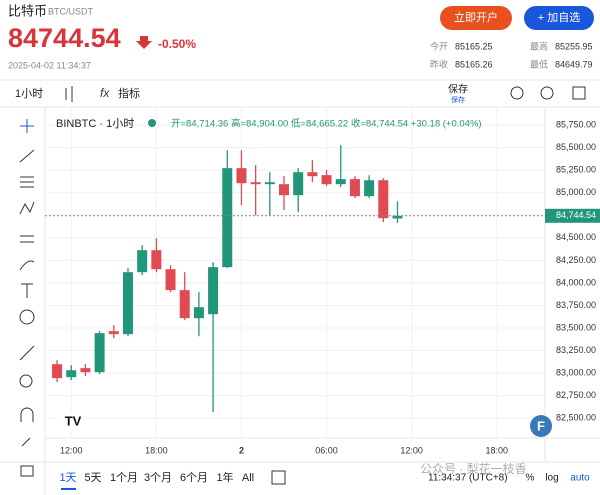  What do you see at coordinates (177, 44) in the screenshot?
I see `change: -0.50%` at bounding box center [177, 44].